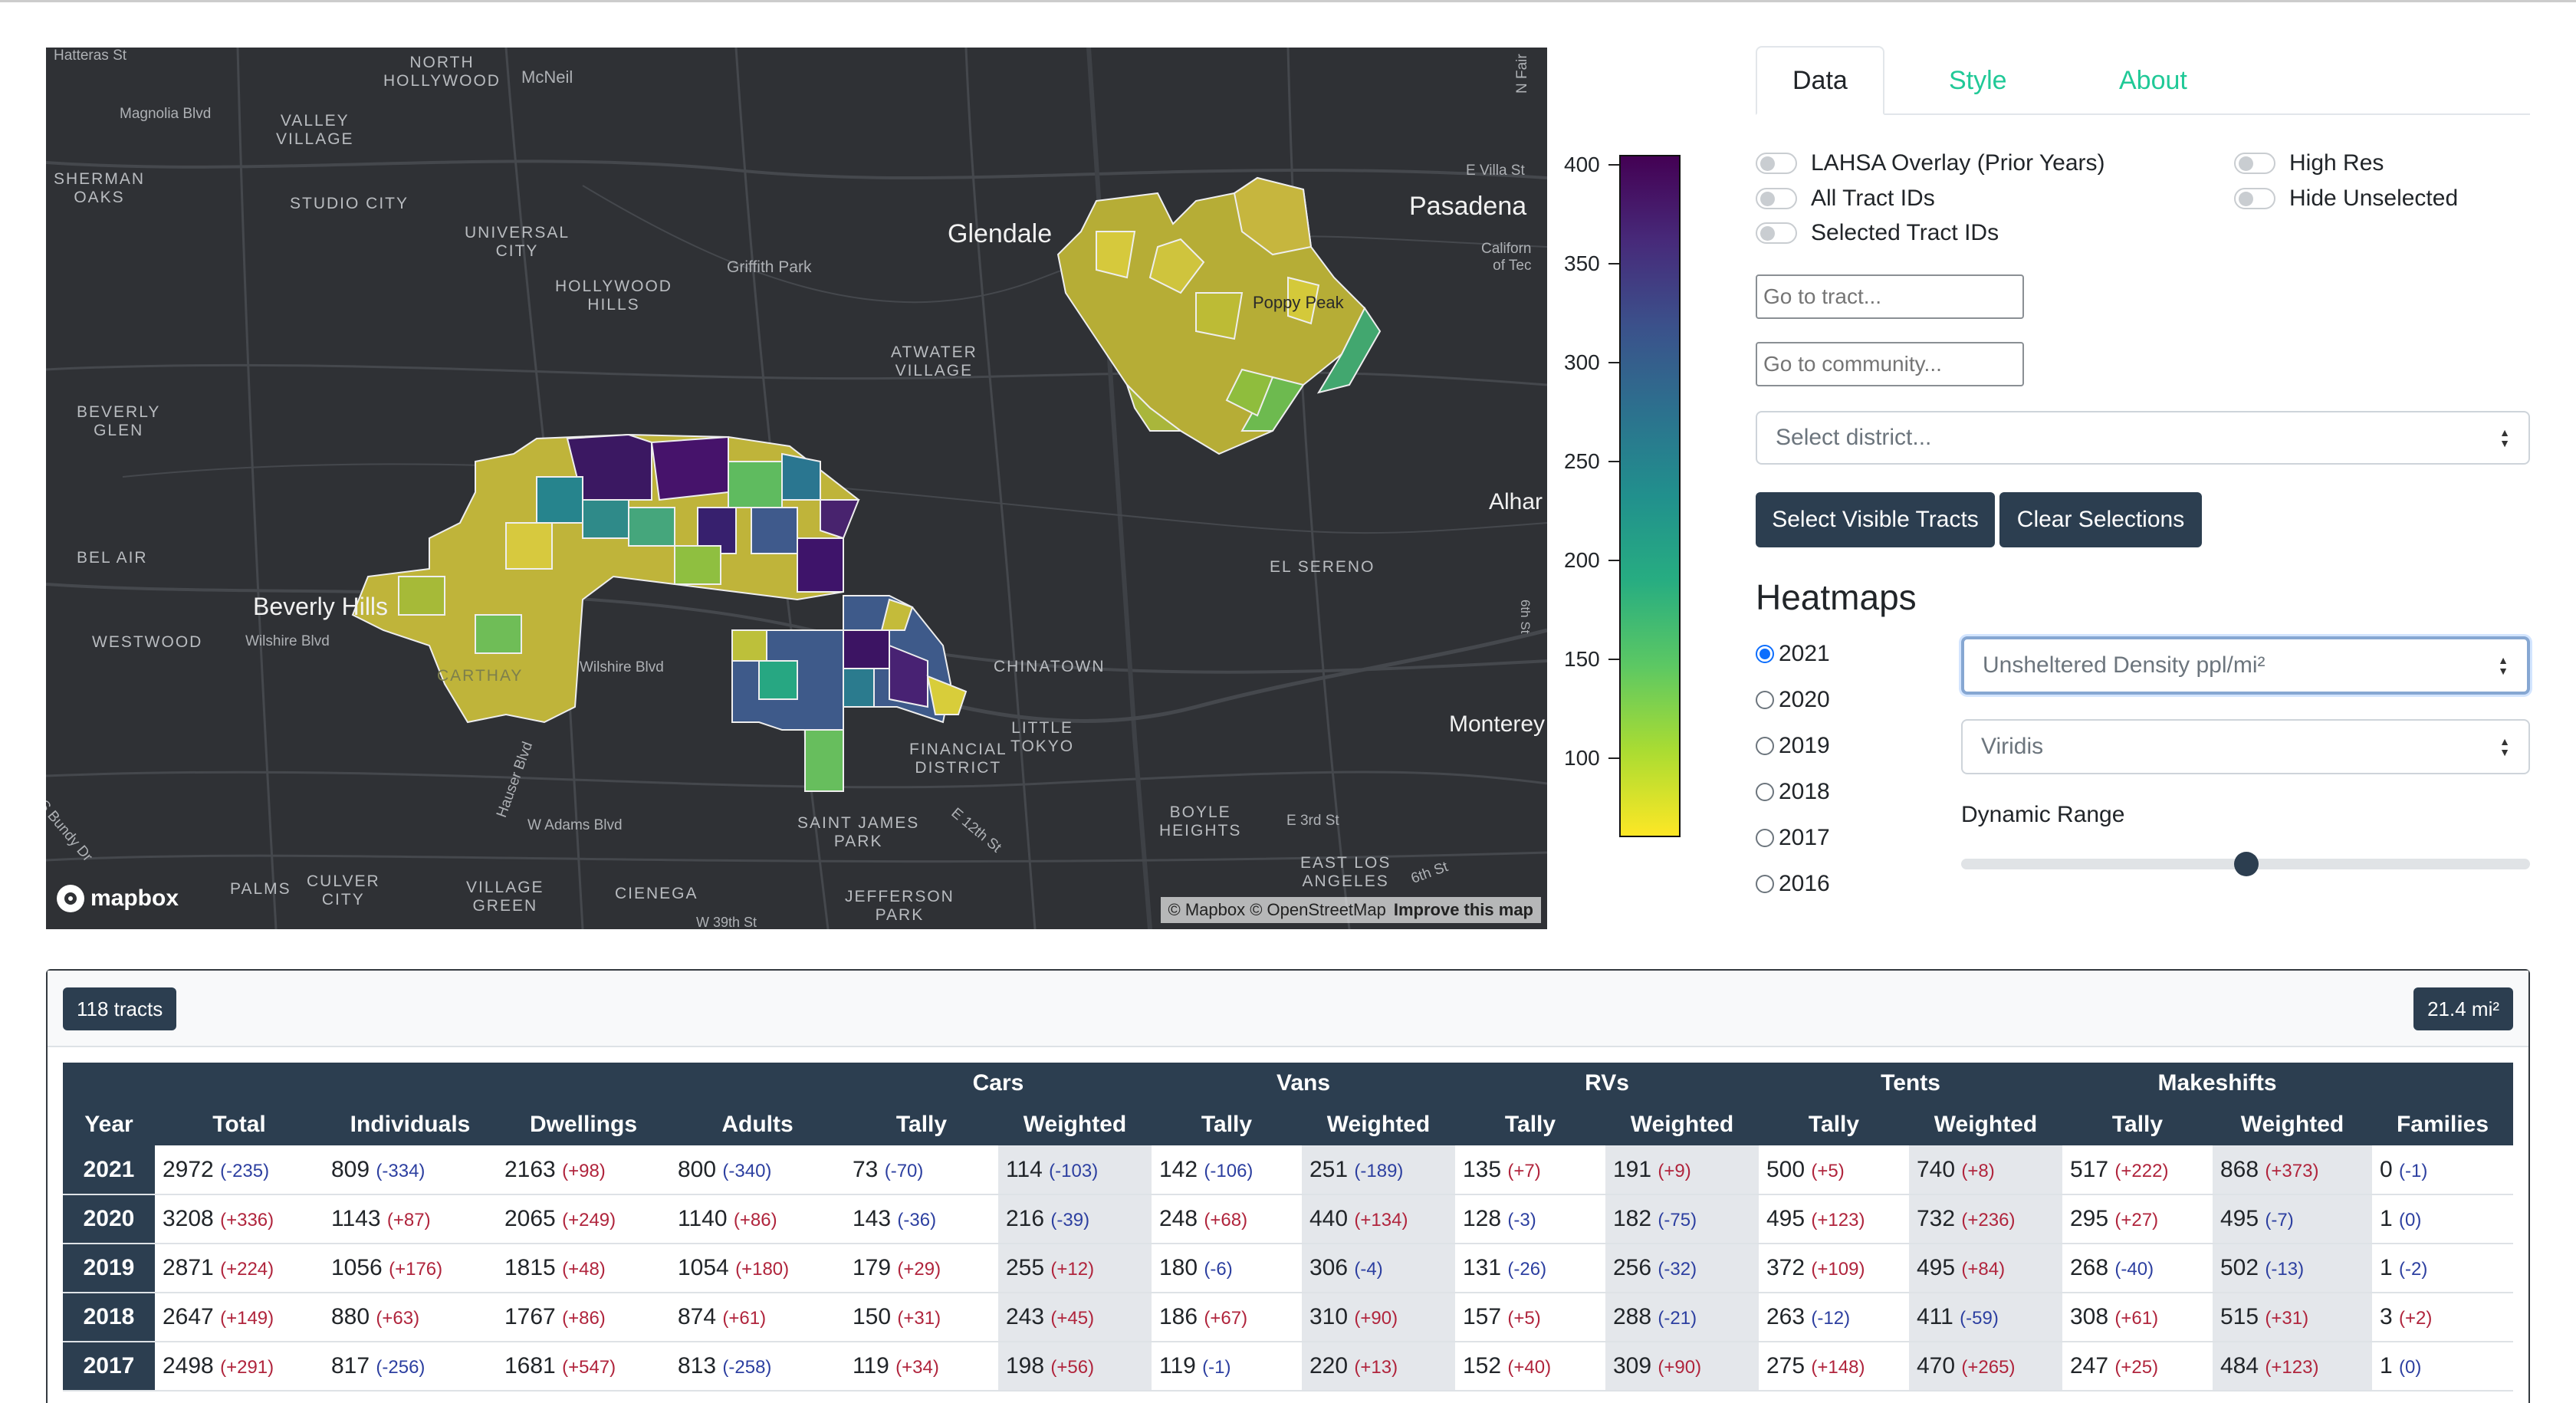 The width and height of the screenshot is (2576, 1403). What do you see at coordinates (583, 1268) in the screenshot?
I see `table-cell: 1815 (+48)` at bounding box center [583, 1268].